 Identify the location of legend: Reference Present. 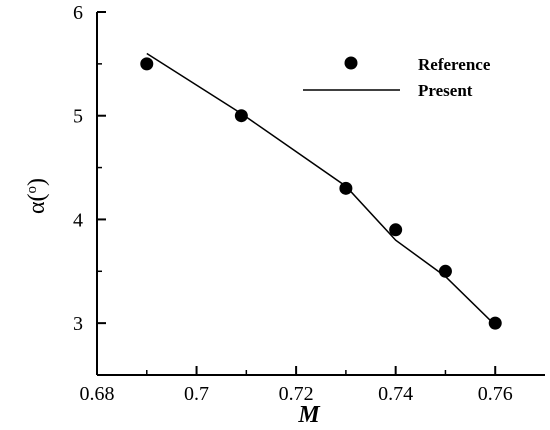
(397, 77).